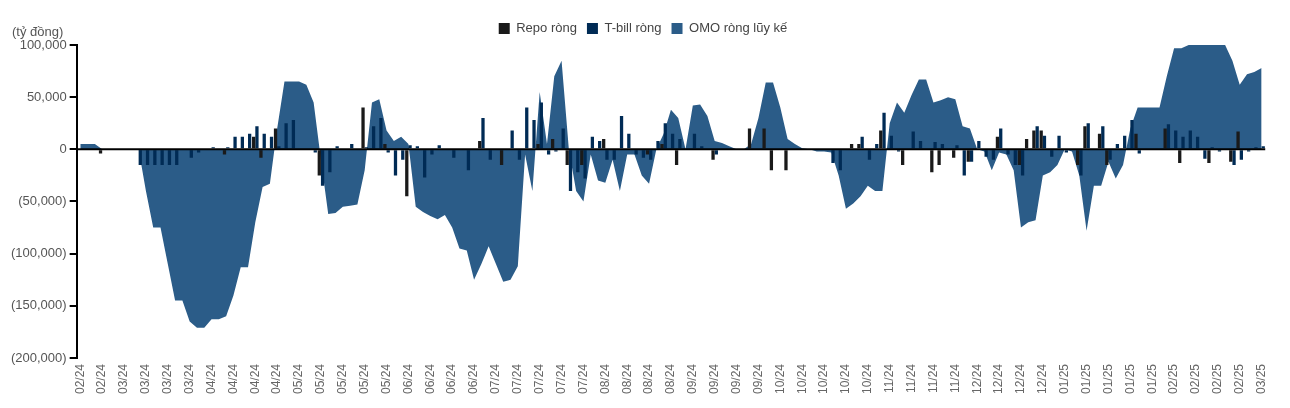 Image resolution: width=1290 pixels, height=408 pixels. Describe the element at coordinates (38, 305) in the screenshot. I see `y-tick-label: (150,000)` at that location.